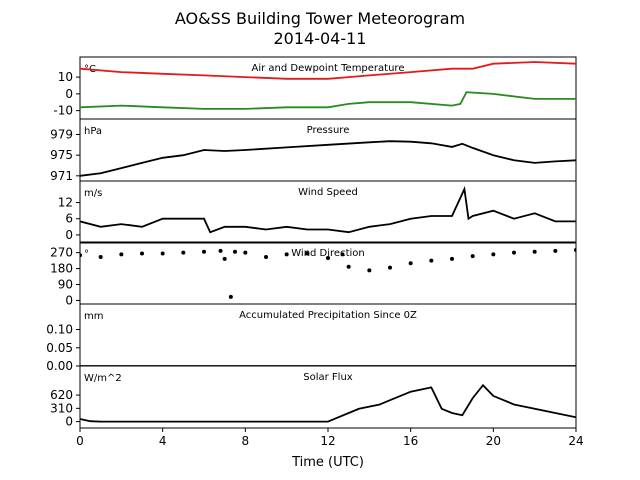  Describe the element at coordinates (86, 254) in the screenshot. I see `panel-unit: °` at that location.